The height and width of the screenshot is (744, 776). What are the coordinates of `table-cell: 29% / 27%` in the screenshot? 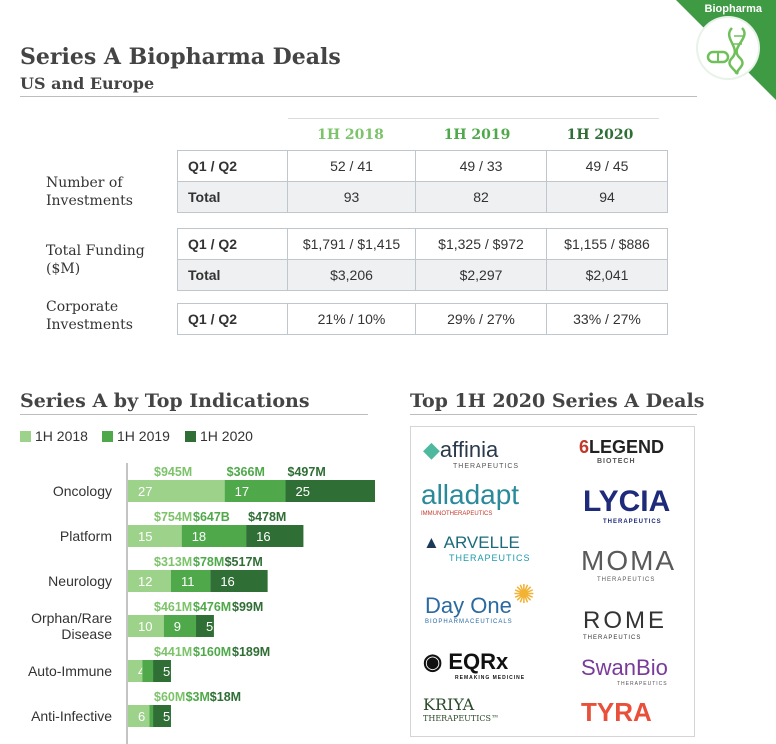 It's located at (481, 319).